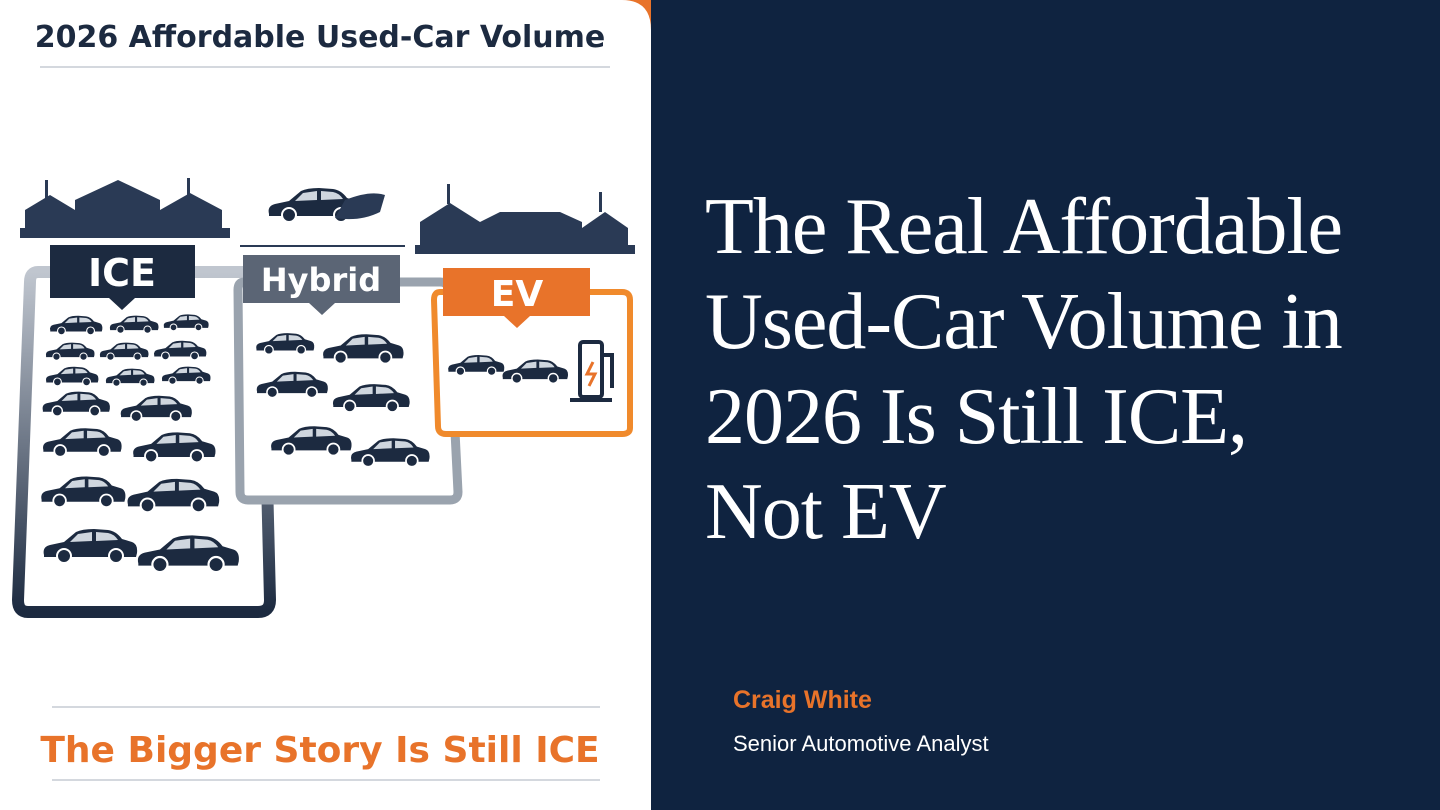 This screenshot has height=810, width=1440. What do you see at coordinates (122, 273) in the screenshot?
I see `ice-label: ICE` at bounding box center [122, 273].